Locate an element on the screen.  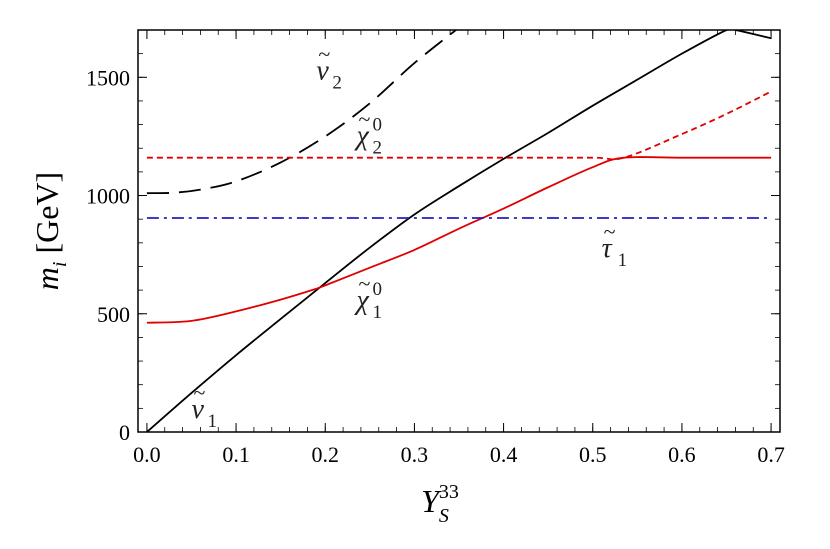
x-axis-label: YS33 is located at coordinates (440, 504).